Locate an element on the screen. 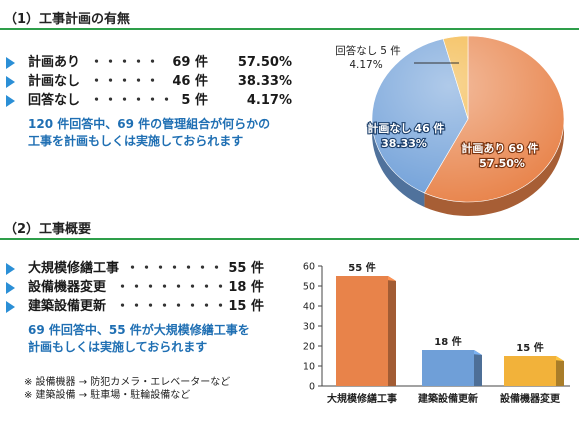 The width and height of the screenshot is (579, 438). stat-row-large-repair: 大規模修繕工事 ・・・・・・・ 55 件 is located at coordinates (136, 269).